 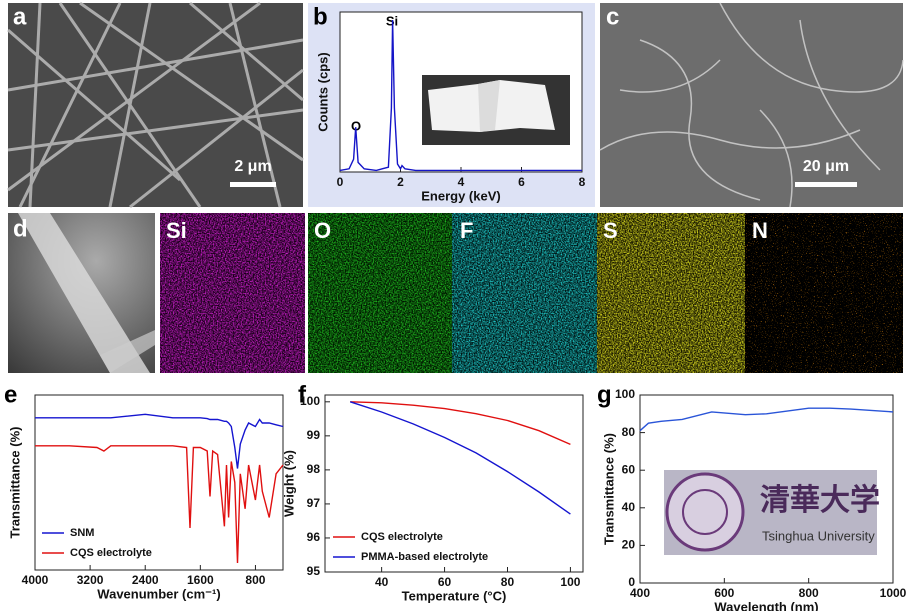 What do you see at coordinates (314, 435) in the screenshot?
I see `y-tick-label: 99` at bounding box center [314, 435].